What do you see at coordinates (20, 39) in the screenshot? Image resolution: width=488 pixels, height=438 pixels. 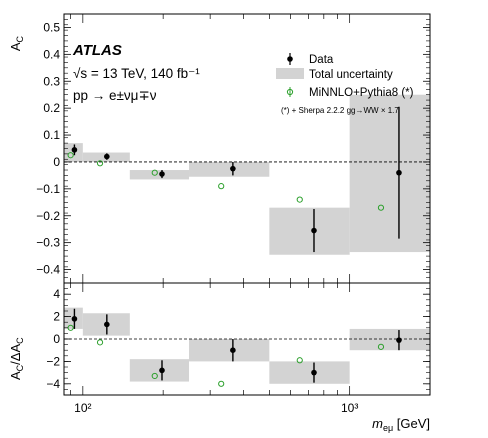 I see `top-ylabel-sub: C` at bounding box center [20, 39].